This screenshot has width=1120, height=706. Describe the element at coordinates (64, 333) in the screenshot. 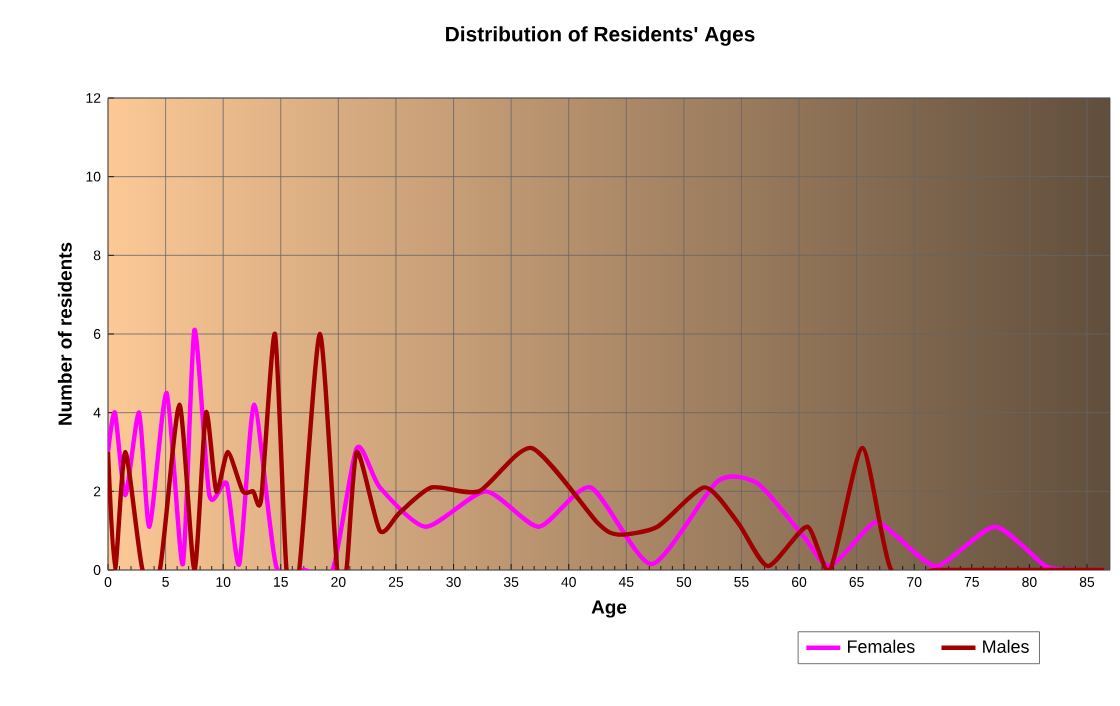

I see `y-axis-title: Number of residents` at that location.